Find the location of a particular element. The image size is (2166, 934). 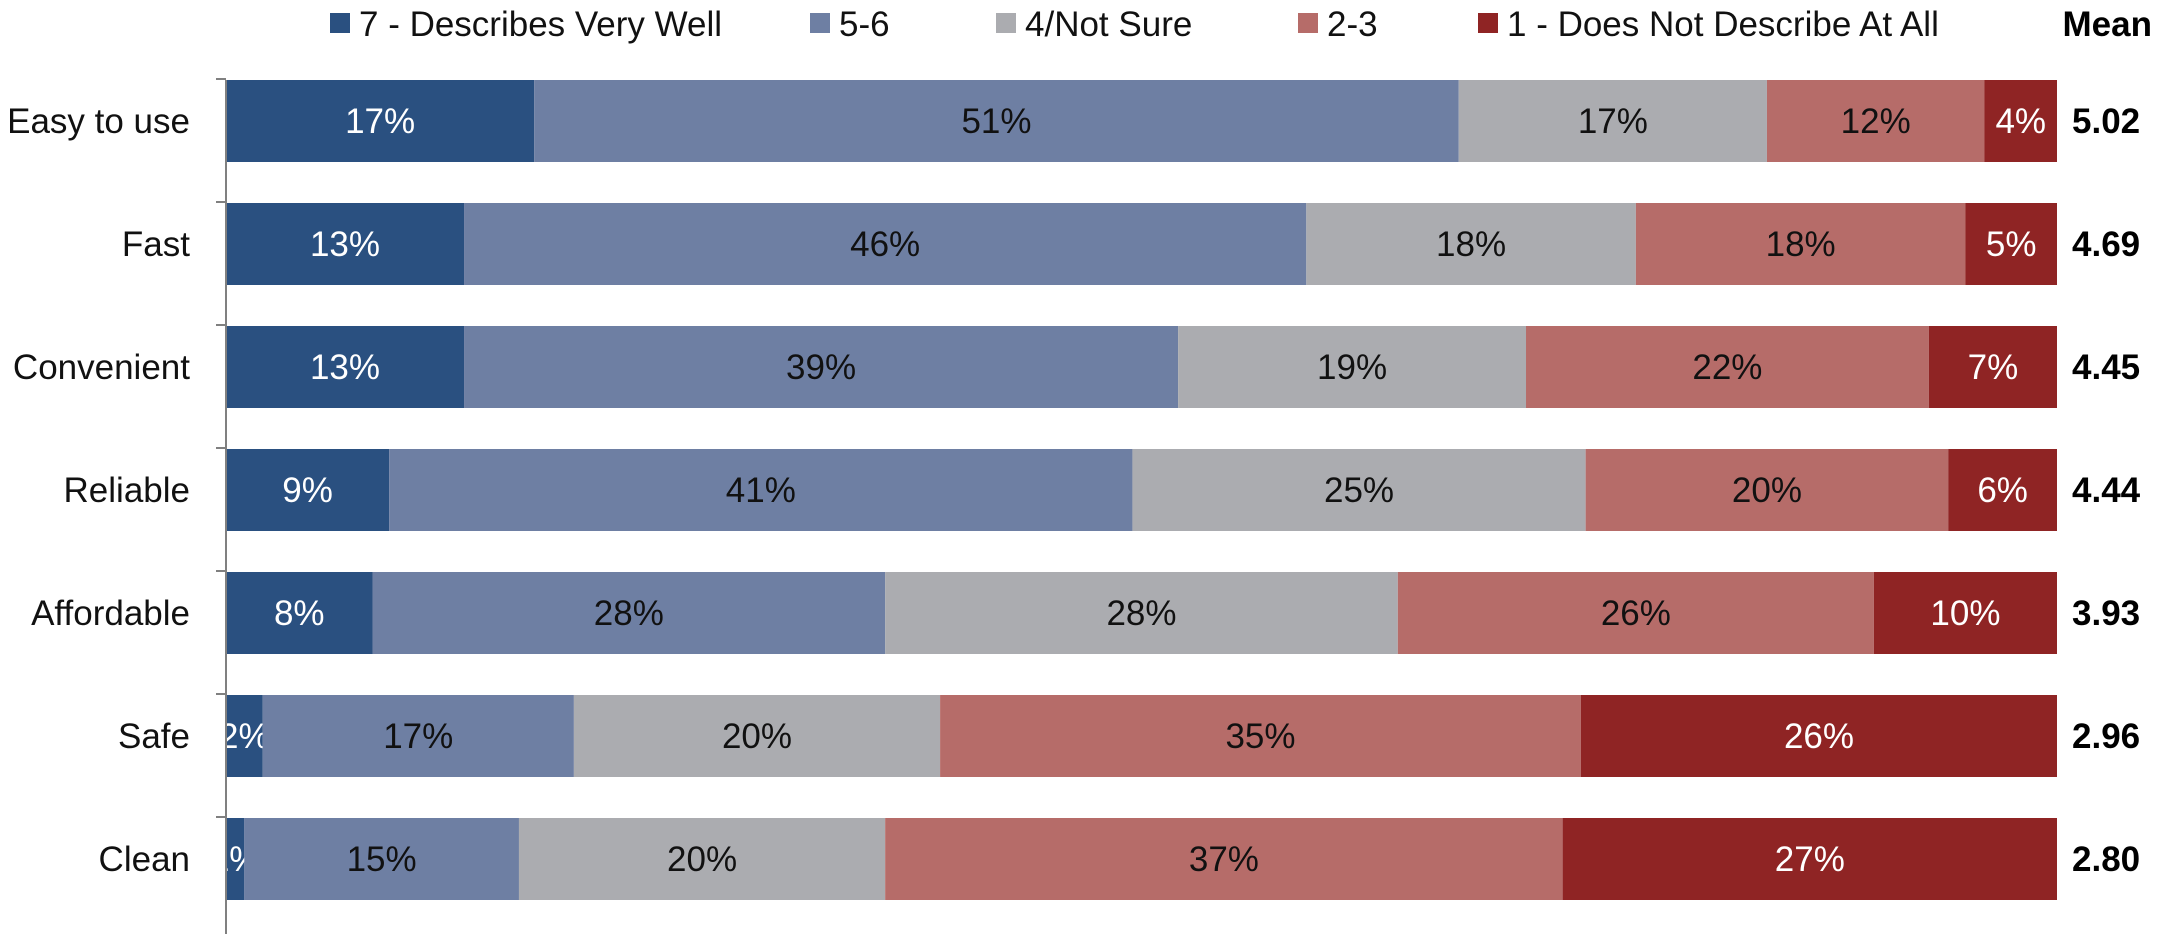

data-label: 6% is located at coordinates (2002, 490).